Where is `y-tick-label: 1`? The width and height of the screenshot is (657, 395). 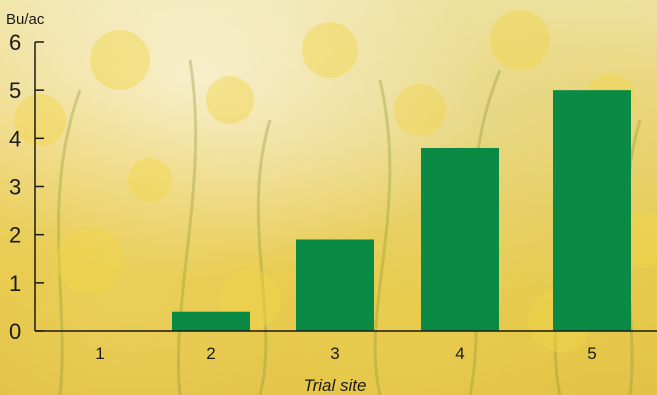 y-tick-label: 1 is located at coordinates (15, 283).